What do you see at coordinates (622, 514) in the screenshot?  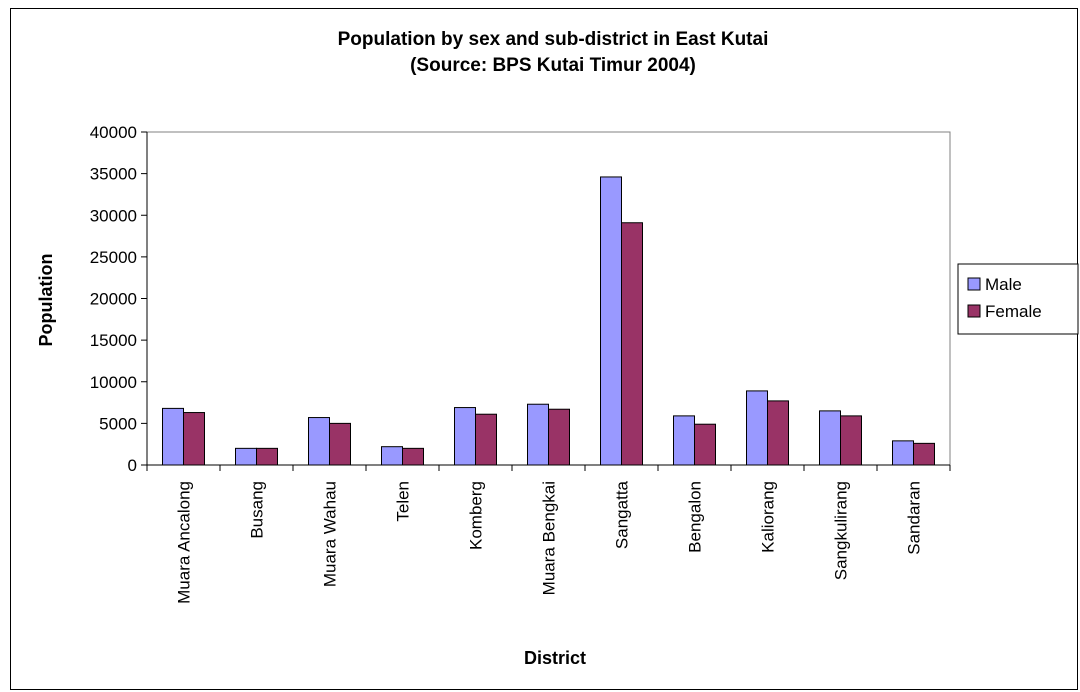 I see `x-tick-label: Sangatta` at bounding box center [622, 514].